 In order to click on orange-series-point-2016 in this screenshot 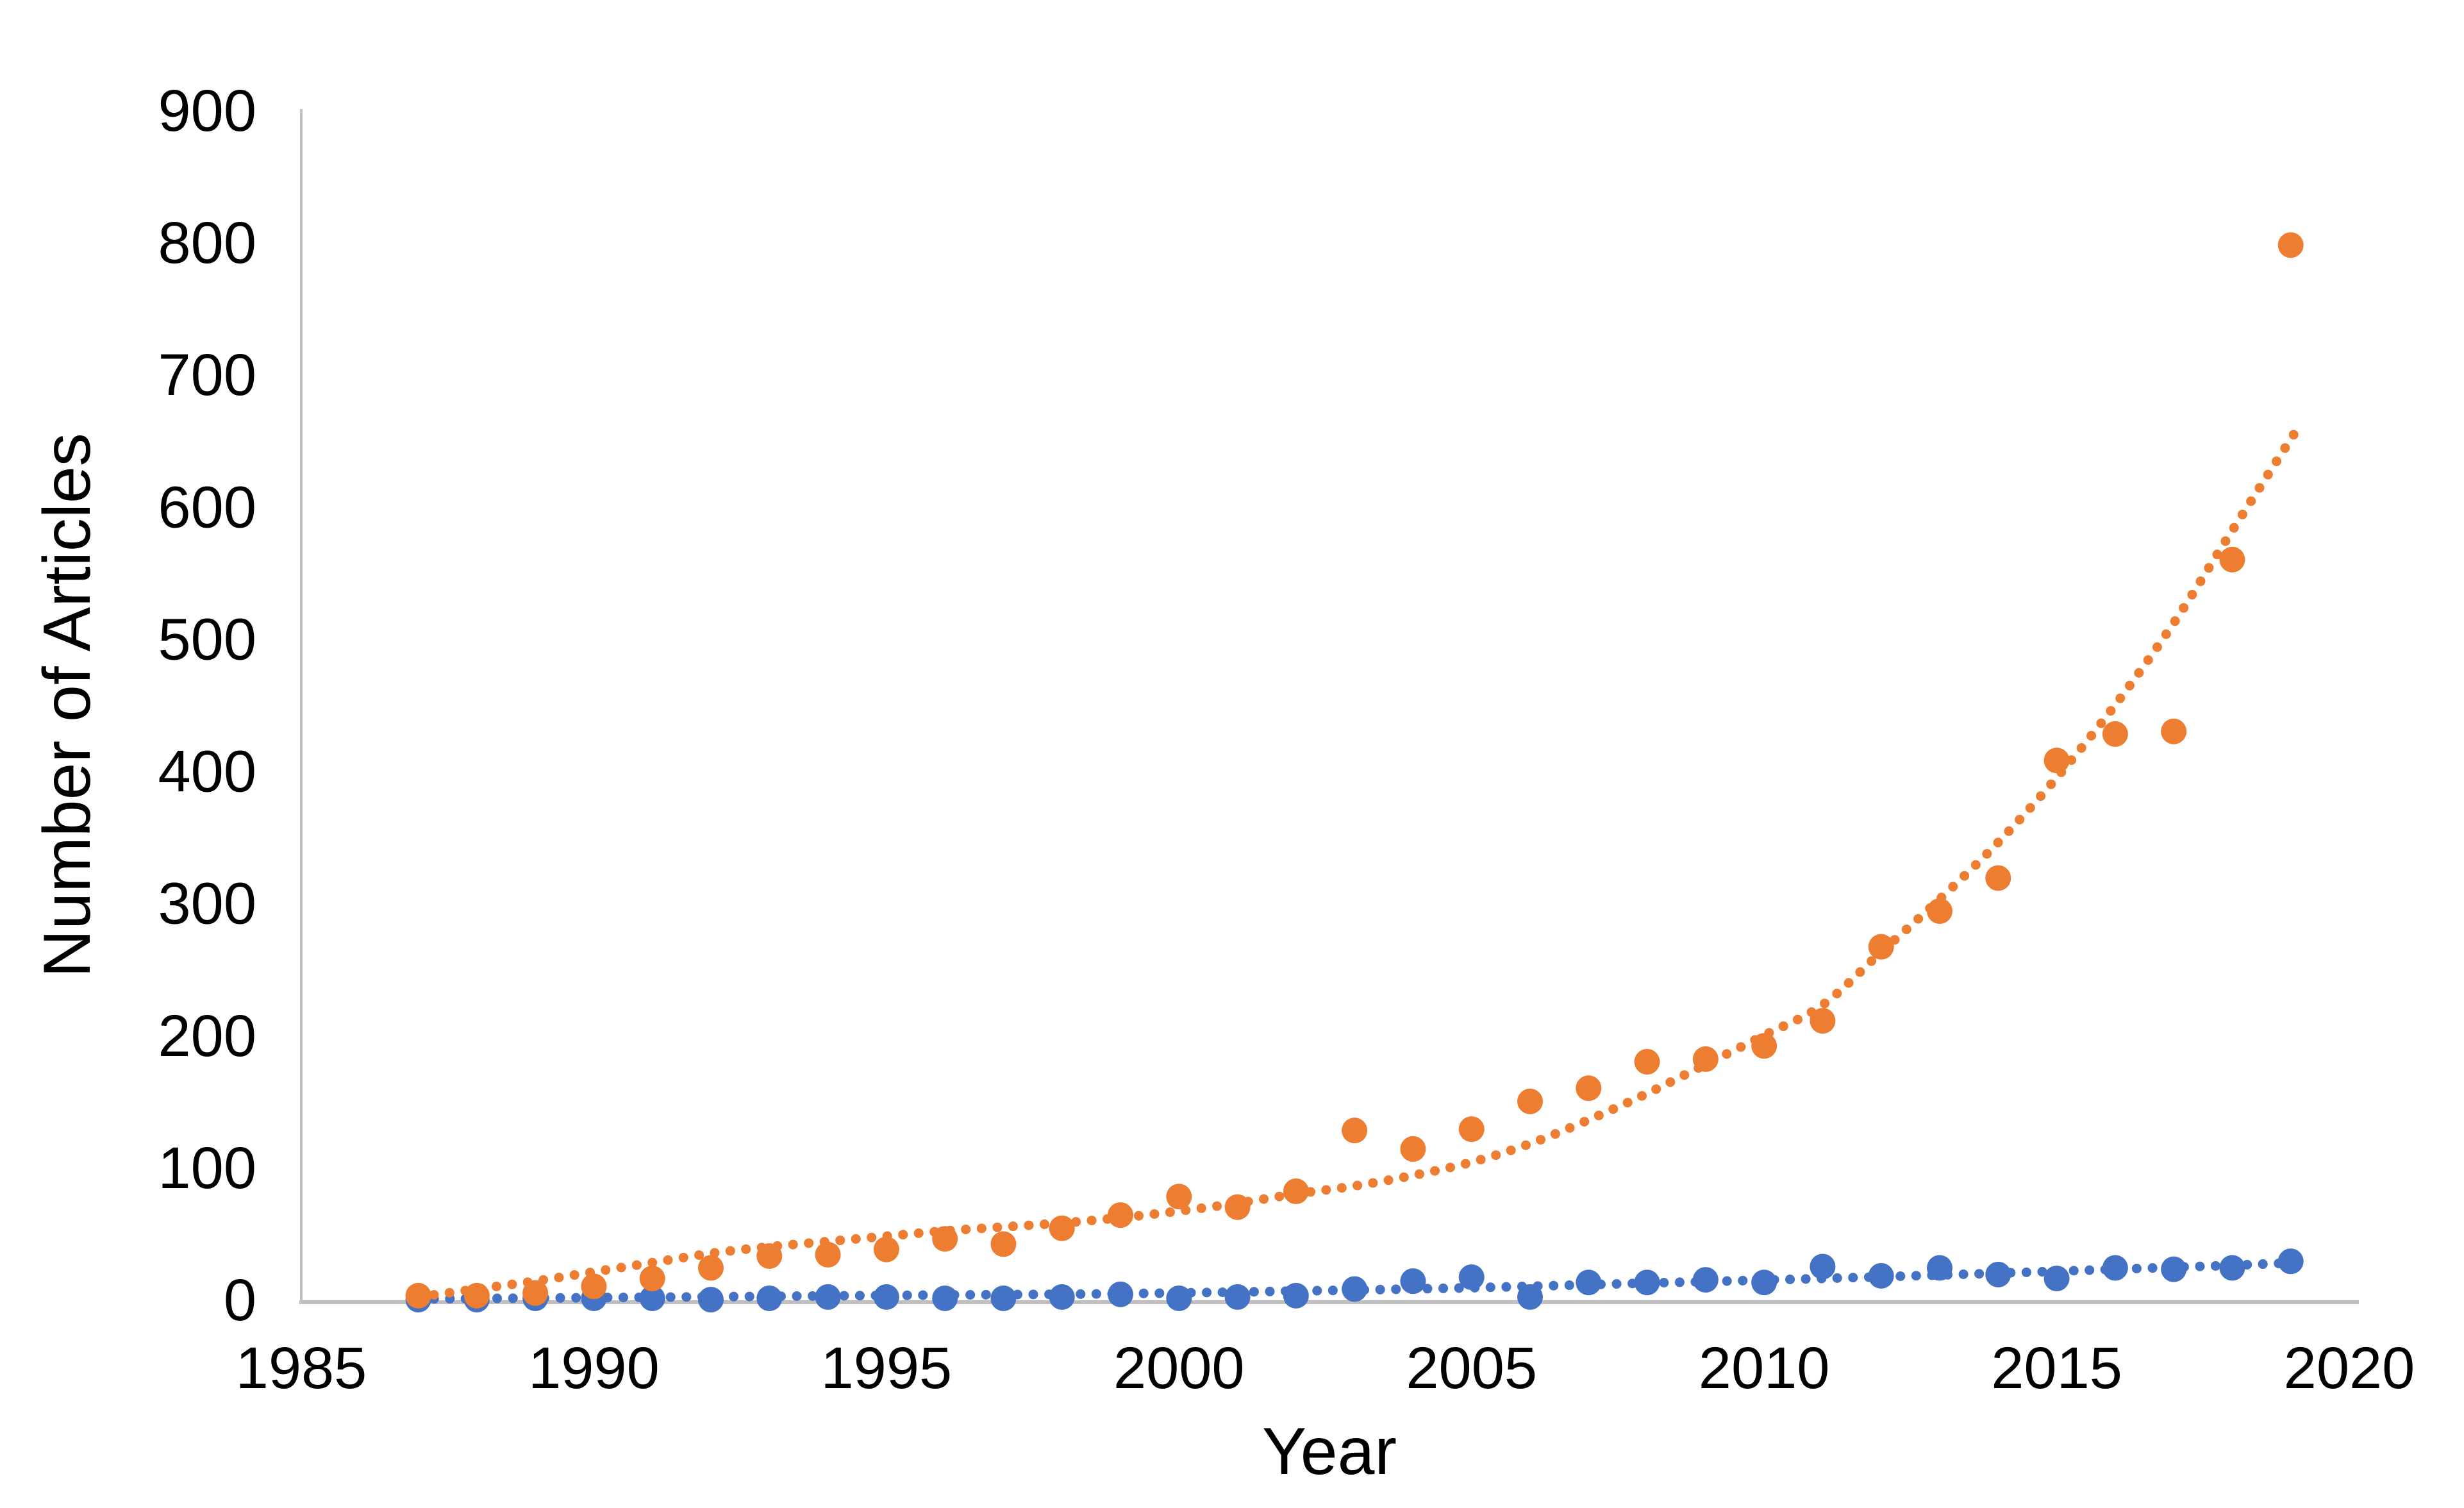, I will do `click(2115, 734)`.